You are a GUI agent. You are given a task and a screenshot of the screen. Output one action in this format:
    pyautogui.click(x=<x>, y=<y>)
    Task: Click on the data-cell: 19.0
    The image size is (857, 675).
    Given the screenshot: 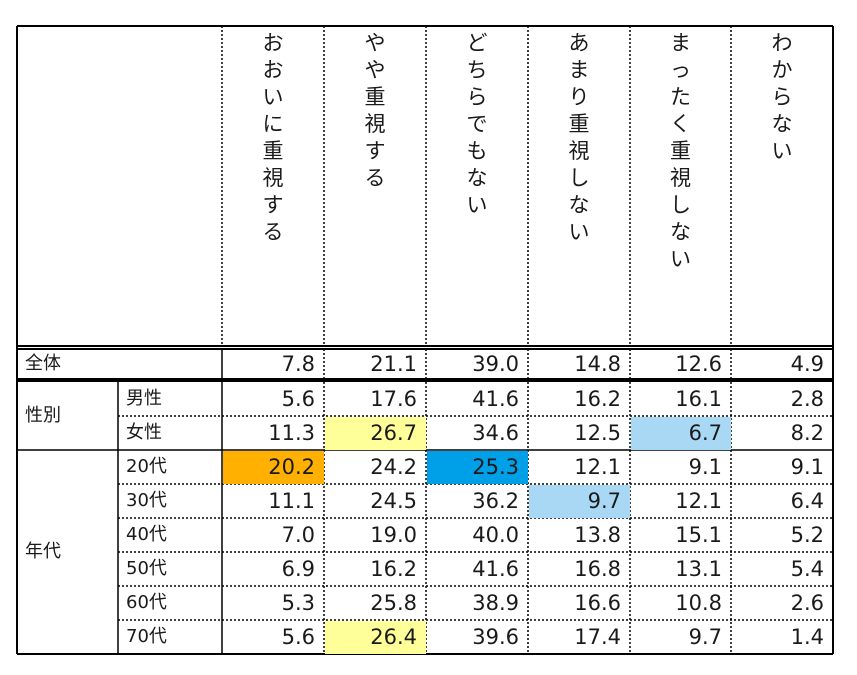 What is the action you would take?
    pyautogui.click(x=393, y=535)
    